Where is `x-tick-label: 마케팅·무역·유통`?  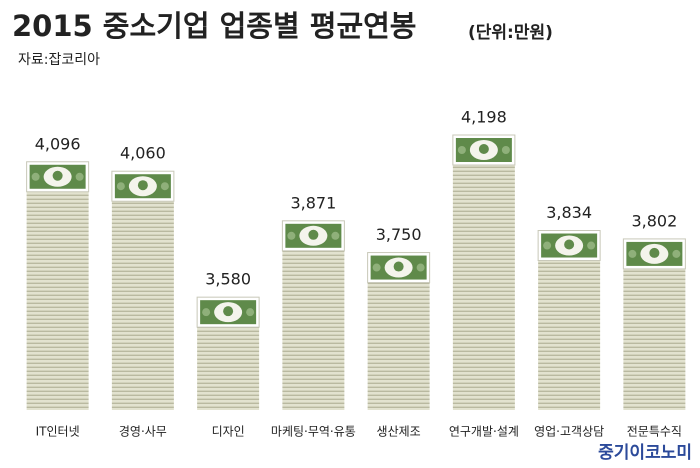 x-tick-label: 마케팅·무역·유통 is located at coordinates (313, 432).